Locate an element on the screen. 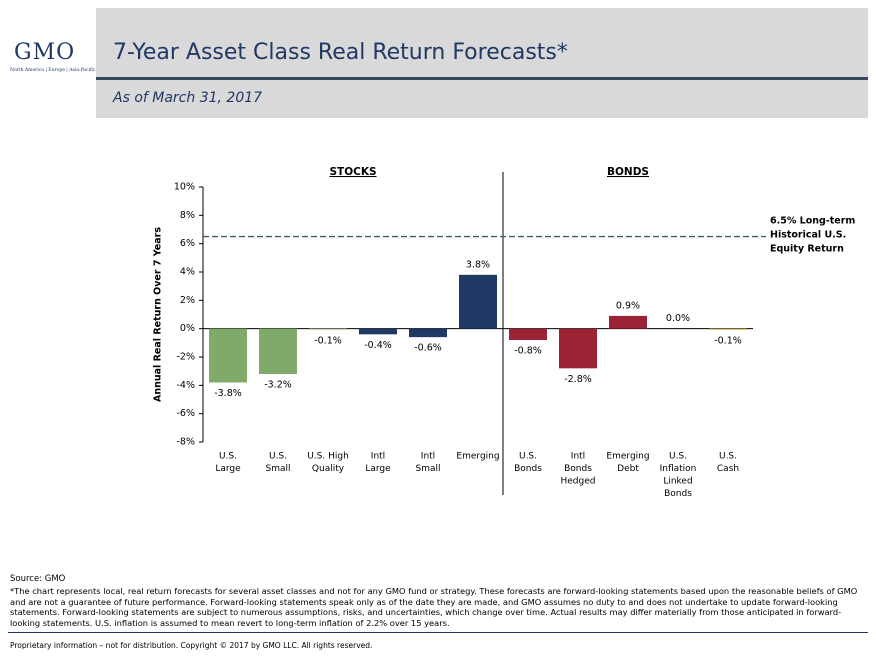 This screenshot has height=662, width=876. value-label: 3.8% is located at coordinates (478, 264).